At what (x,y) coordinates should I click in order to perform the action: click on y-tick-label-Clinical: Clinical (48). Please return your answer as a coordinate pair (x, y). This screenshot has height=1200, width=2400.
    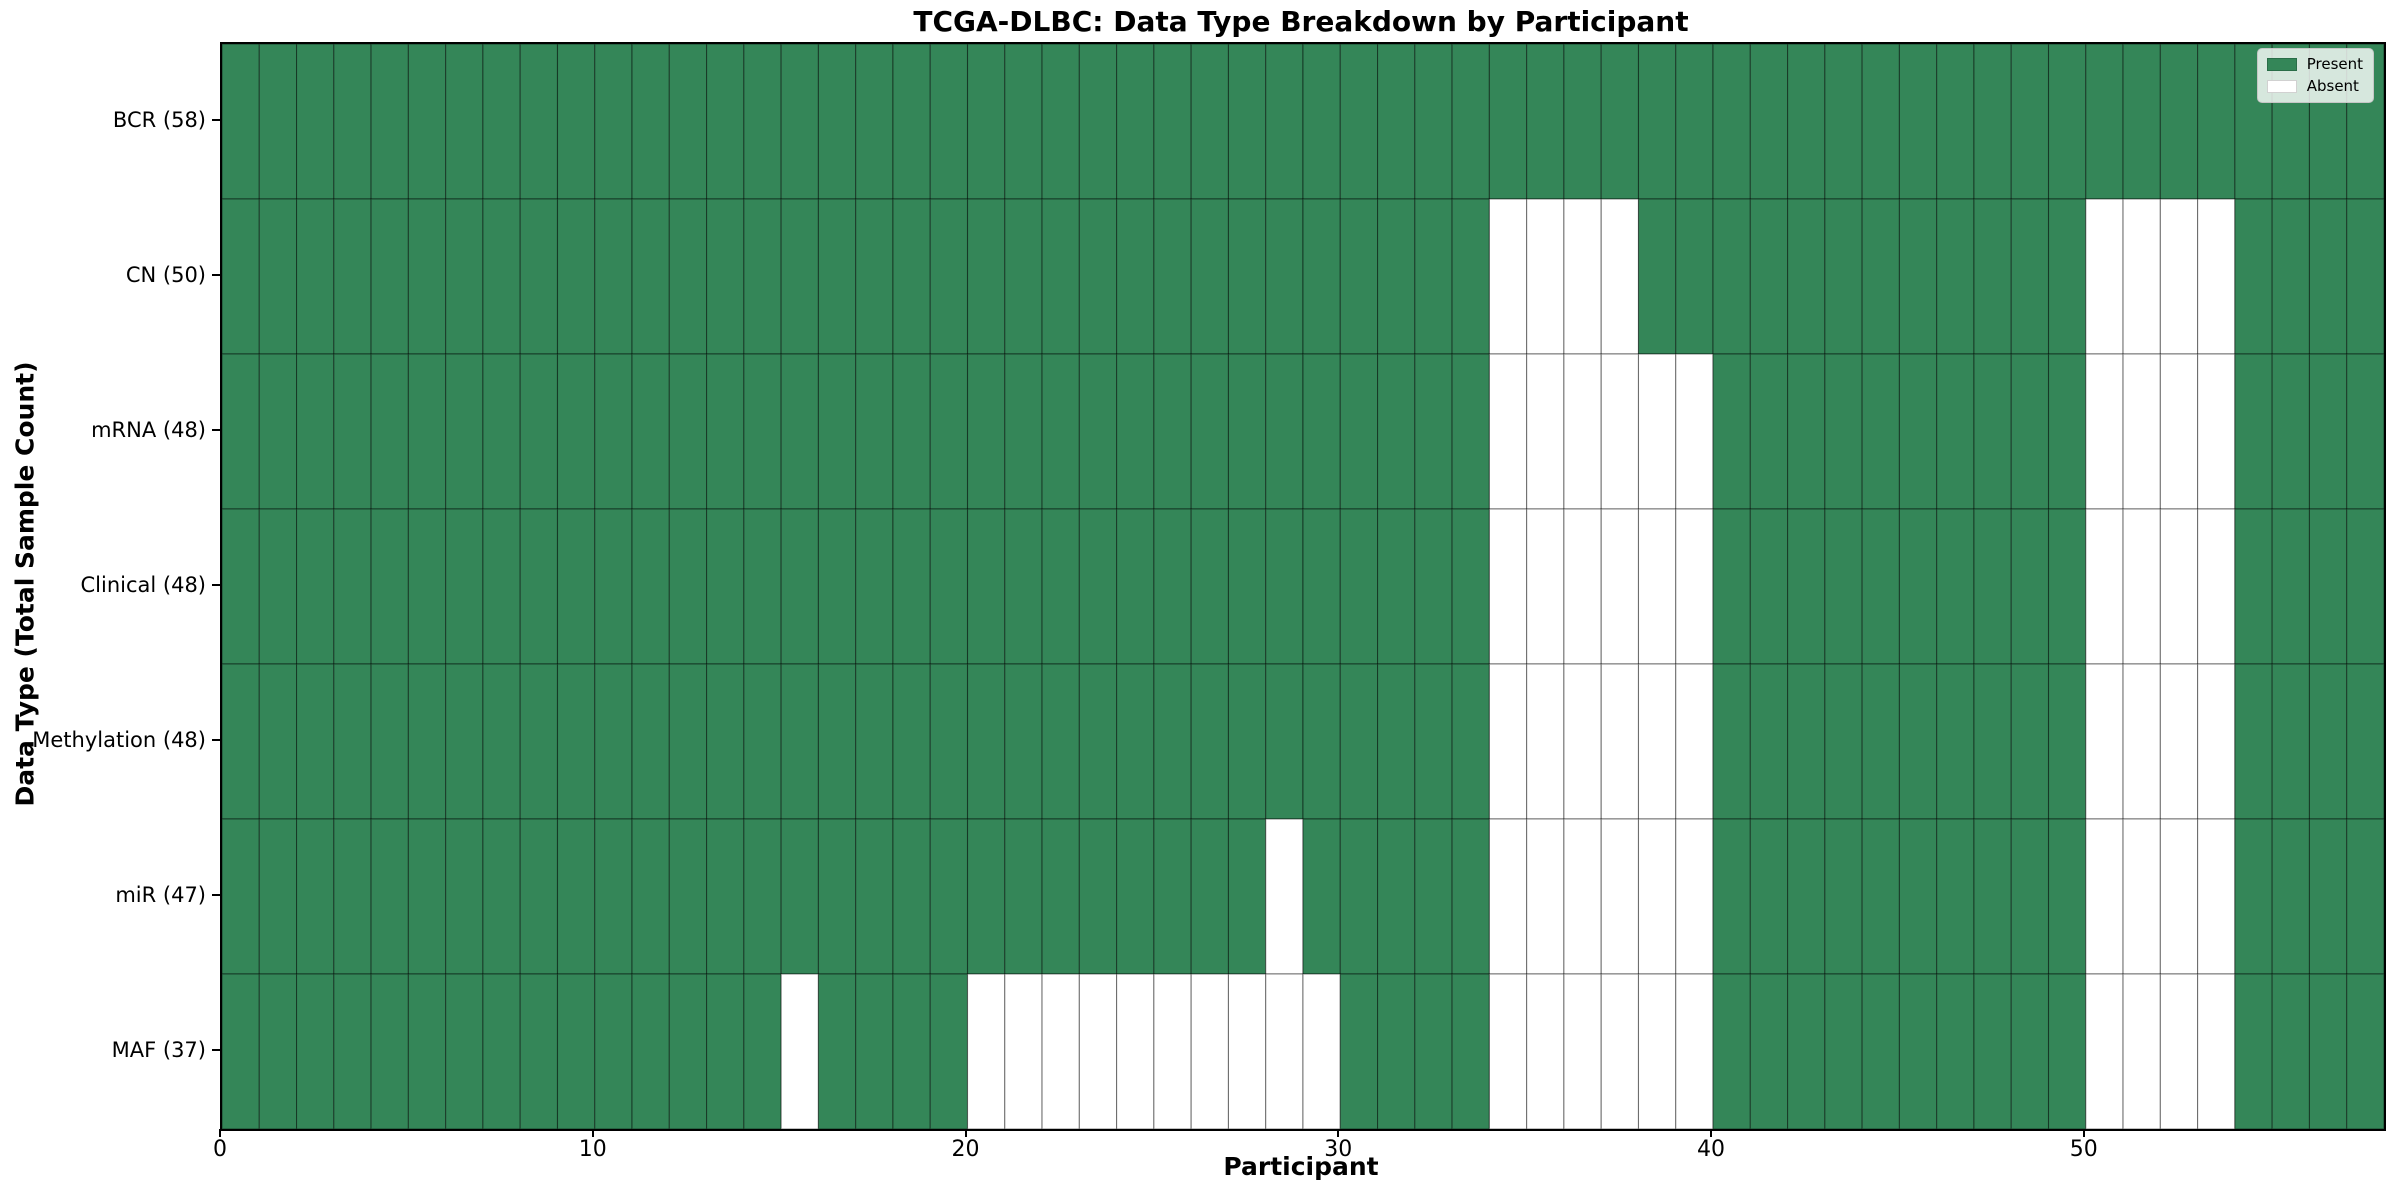
    Looking at the image, I should click on (143, 584).